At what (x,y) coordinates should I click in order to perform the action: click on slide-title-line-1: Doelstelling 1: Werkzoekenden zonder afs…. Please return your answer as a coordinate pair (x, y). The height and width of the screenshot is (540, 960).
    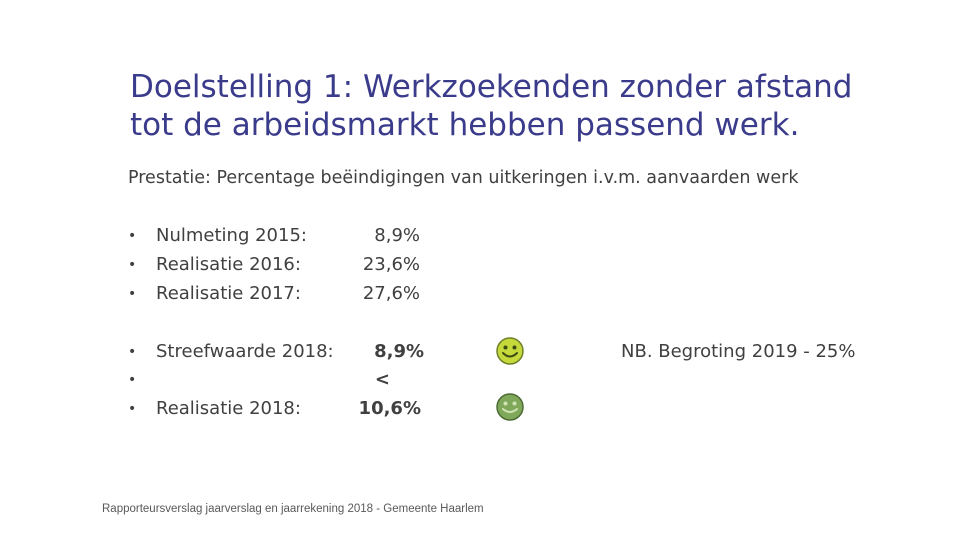
    Looking at the image, I should click on (491, 87).